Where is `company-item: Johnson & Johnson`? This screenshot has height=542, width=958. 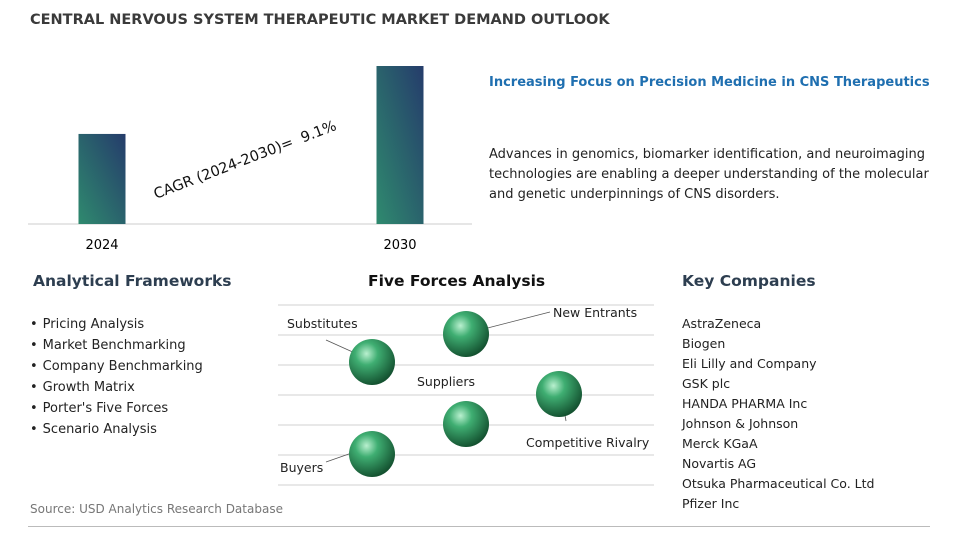
company-item: Johnson & Johnson is located at coordinates (740, 423).